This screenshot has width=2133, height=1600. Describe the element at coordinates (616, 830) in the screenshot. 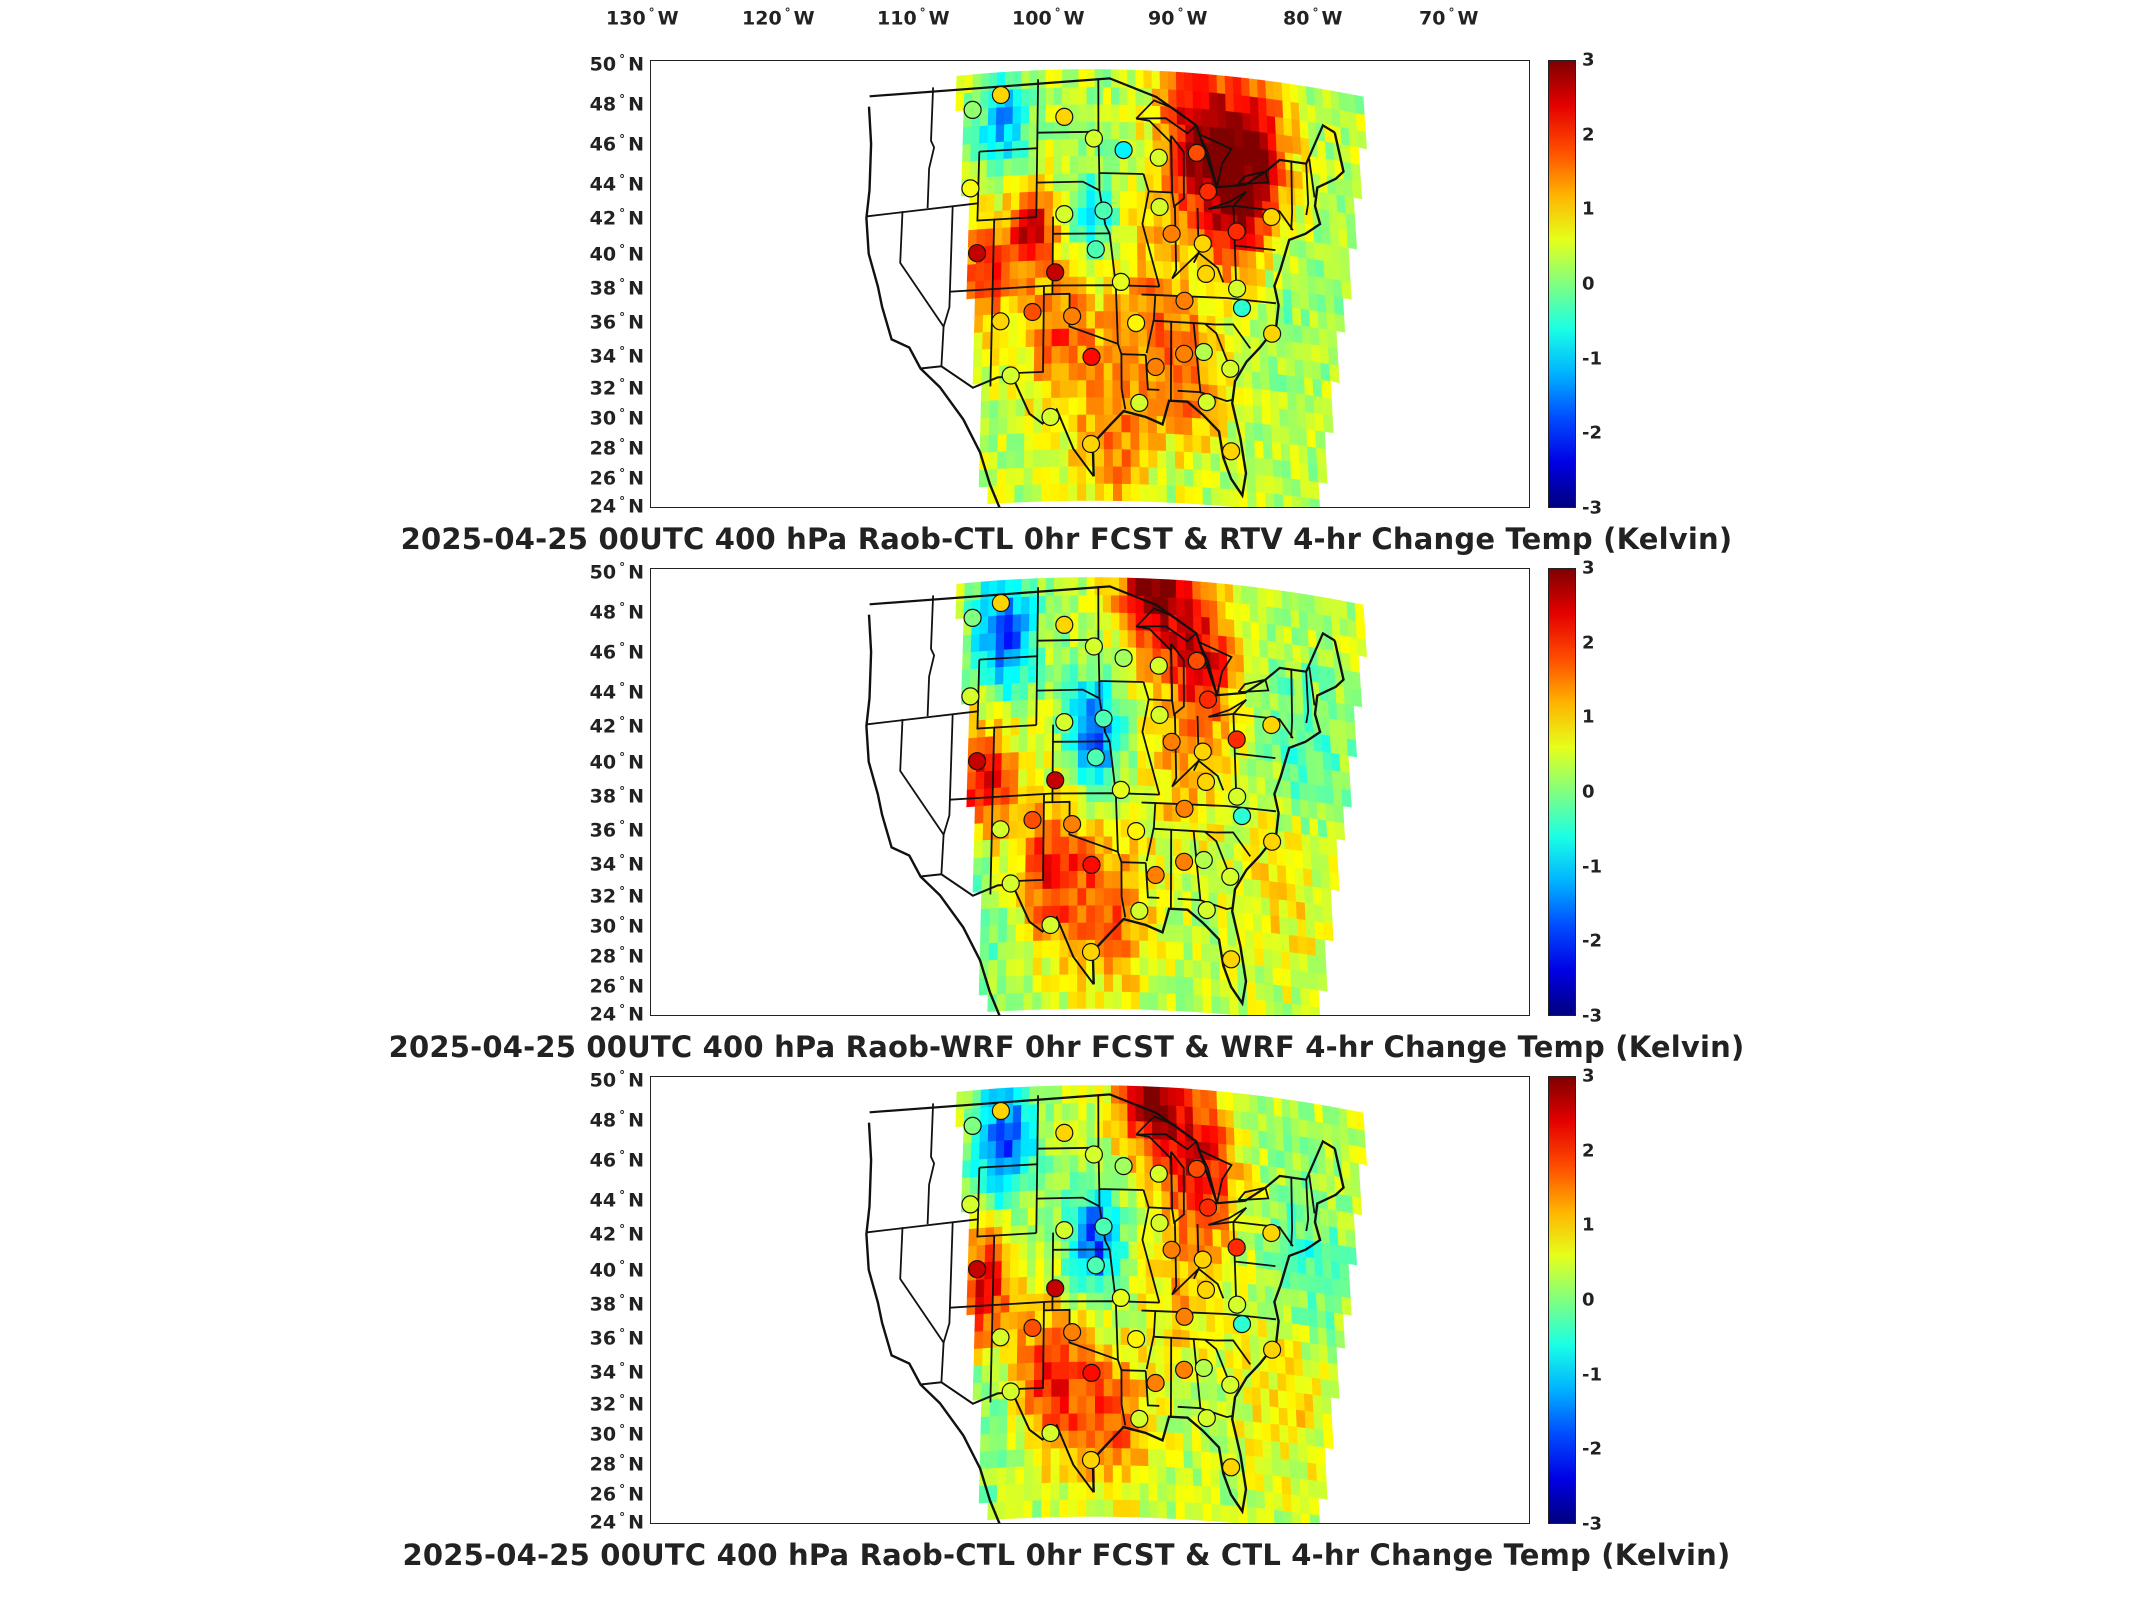

I see `lat-tick-label: 36 ° N` at that location.